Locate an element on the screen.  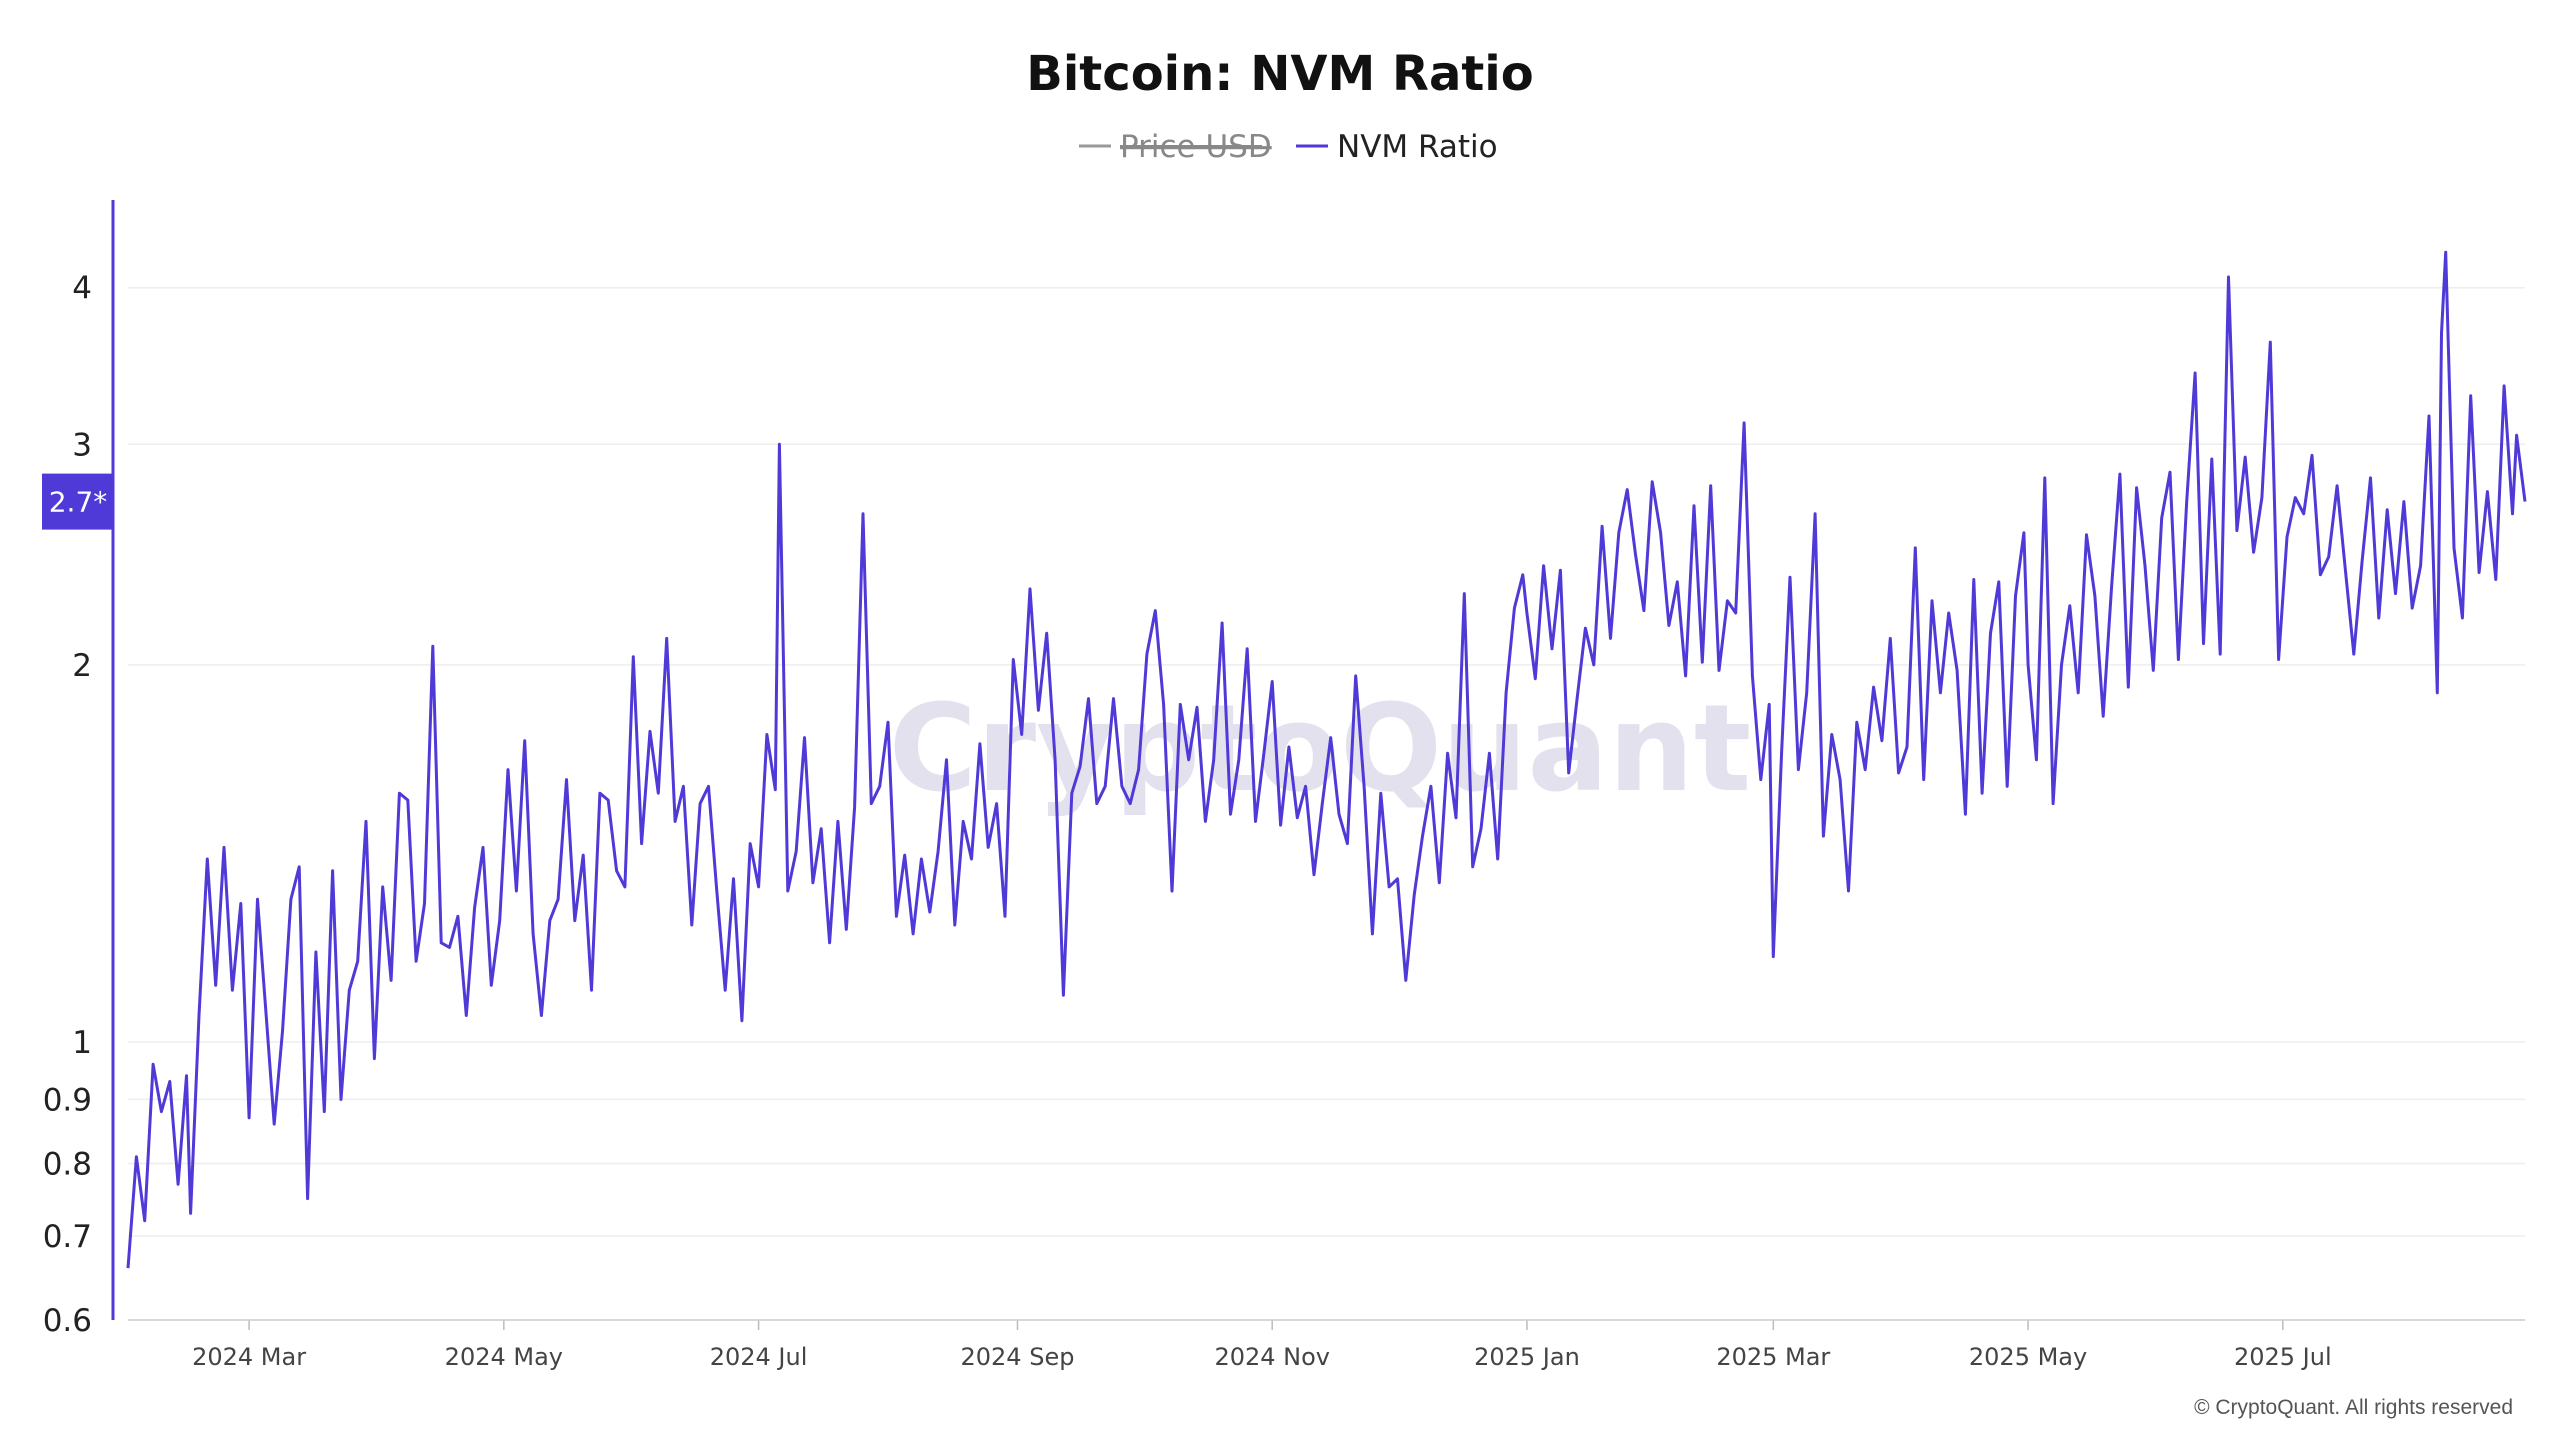
y-tick-label: 2 is located at coordinates (82, 666).